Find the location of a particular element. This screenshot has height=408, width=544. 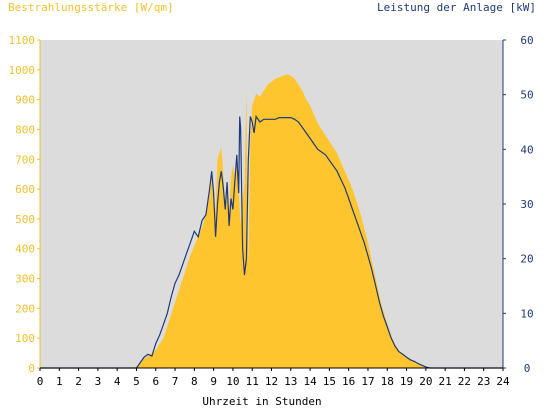

x-tick-label: 13 is located at coordinates (290, 381).